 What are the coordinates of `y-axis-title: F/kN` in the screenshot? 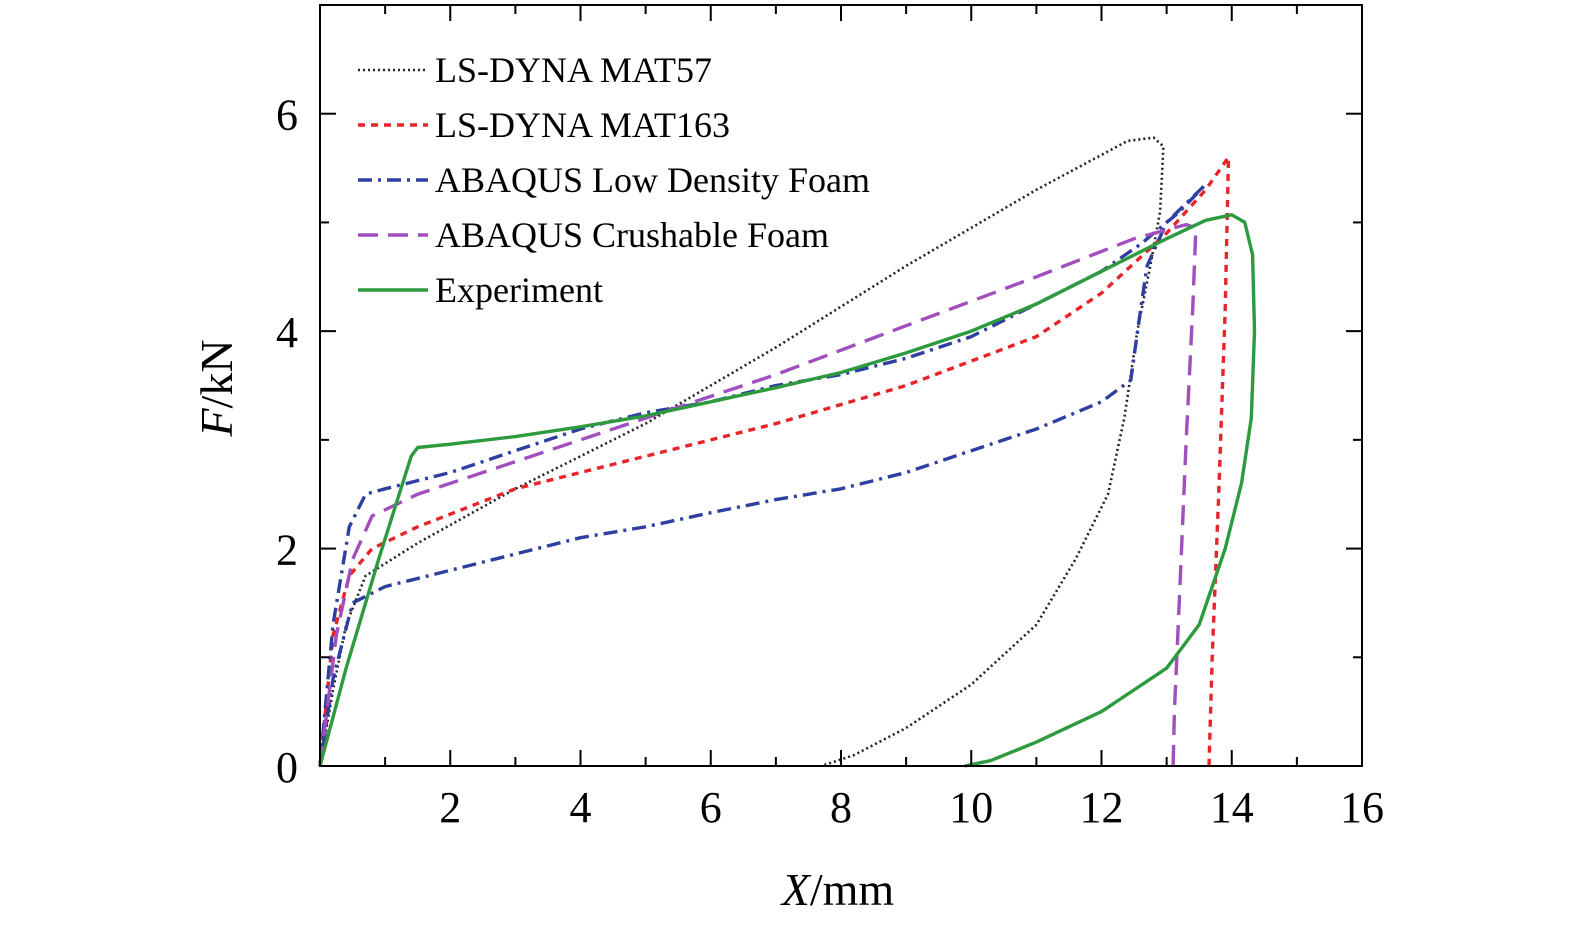 It's located at (216, 388).